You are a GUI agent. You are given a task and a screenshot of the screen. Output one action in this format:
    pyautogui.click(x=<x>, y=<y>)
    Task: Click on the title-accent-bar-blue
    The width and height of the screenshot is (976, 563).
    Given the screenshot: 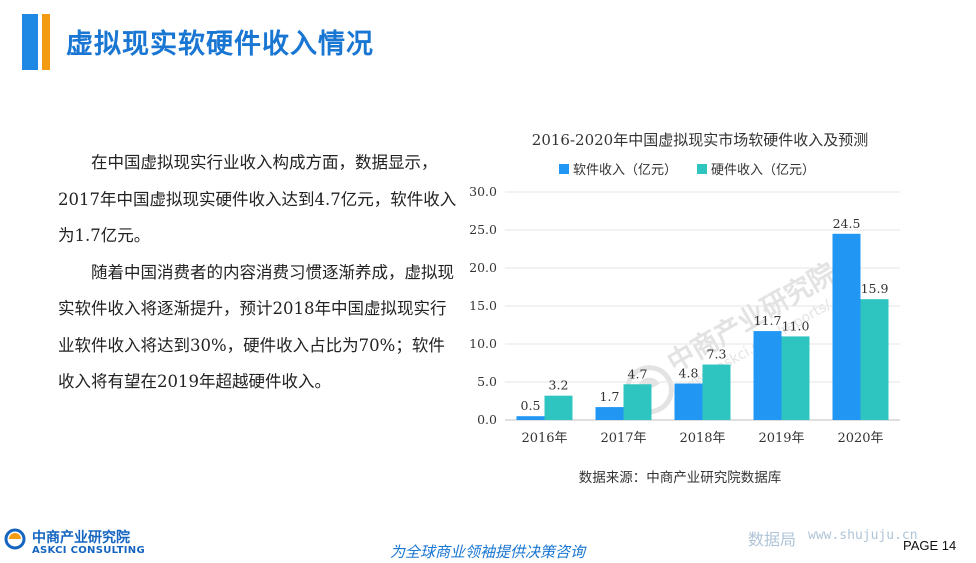 What is the action you would take?
    pyautogui.click(x=30, y=42)
    